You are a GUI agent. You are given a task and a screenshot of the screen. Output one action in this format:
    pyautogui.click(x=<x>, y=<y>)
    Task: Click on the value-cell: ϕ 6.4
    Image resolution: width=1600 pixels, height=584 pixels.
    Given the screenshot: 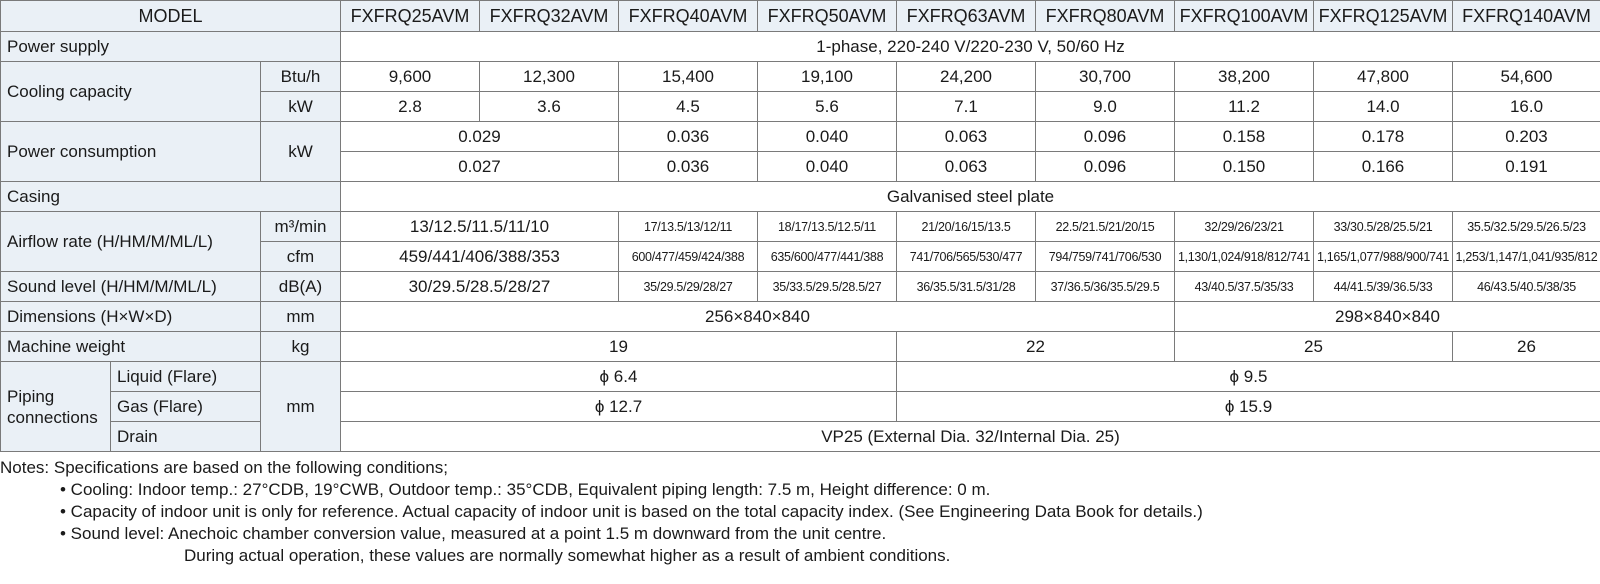 What is the action you would take?
    pyautogui.click(x=618, y=376)
    